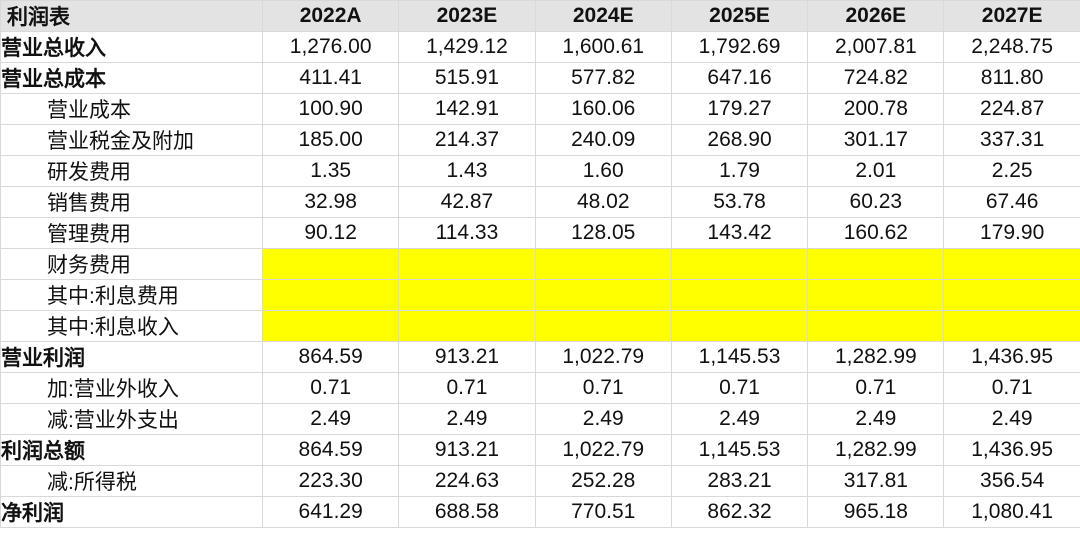 The width and height of the screenshot is (1080, 534). What do you see at coordinates (1012, 16) in the screenshot?
I see `year-header-2027e: 2027E` at bounding box center [1012, 16].